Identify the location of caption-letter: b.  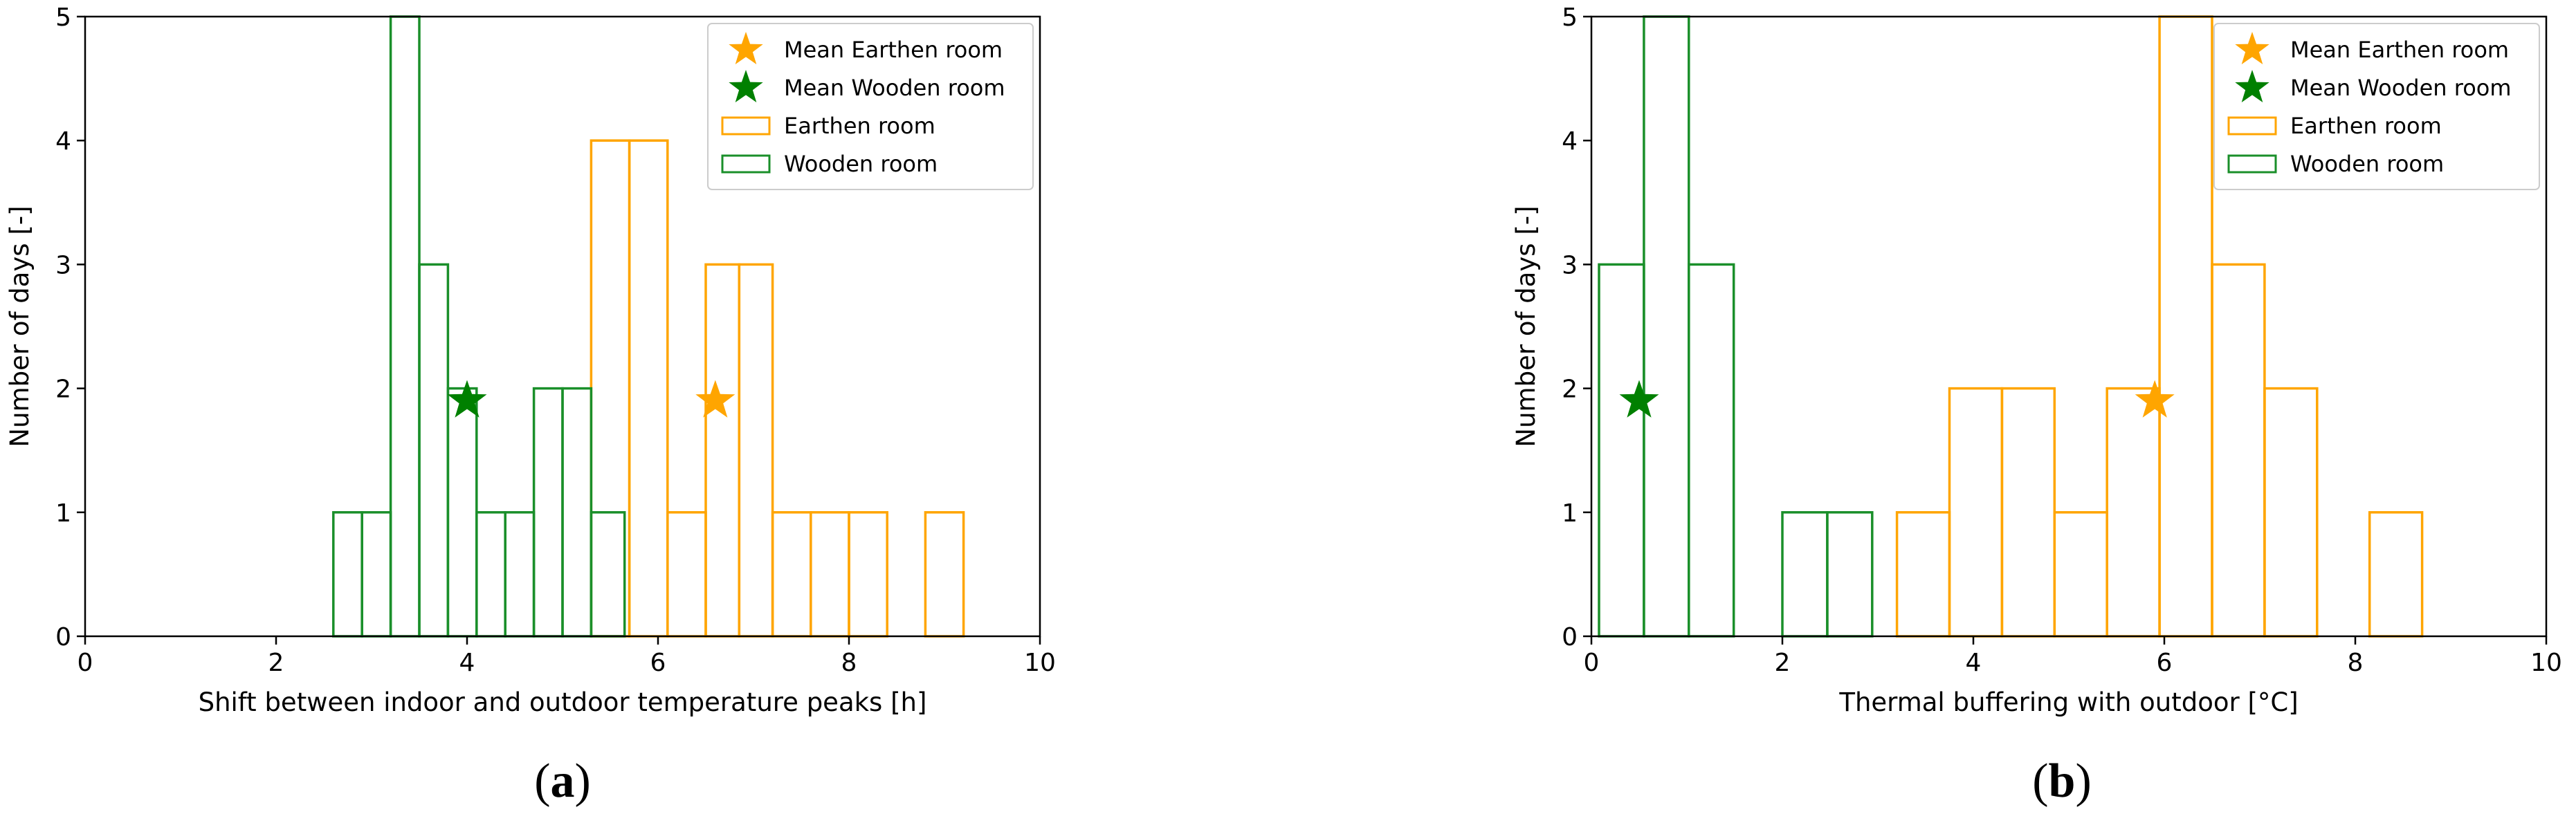
(2063, 781).